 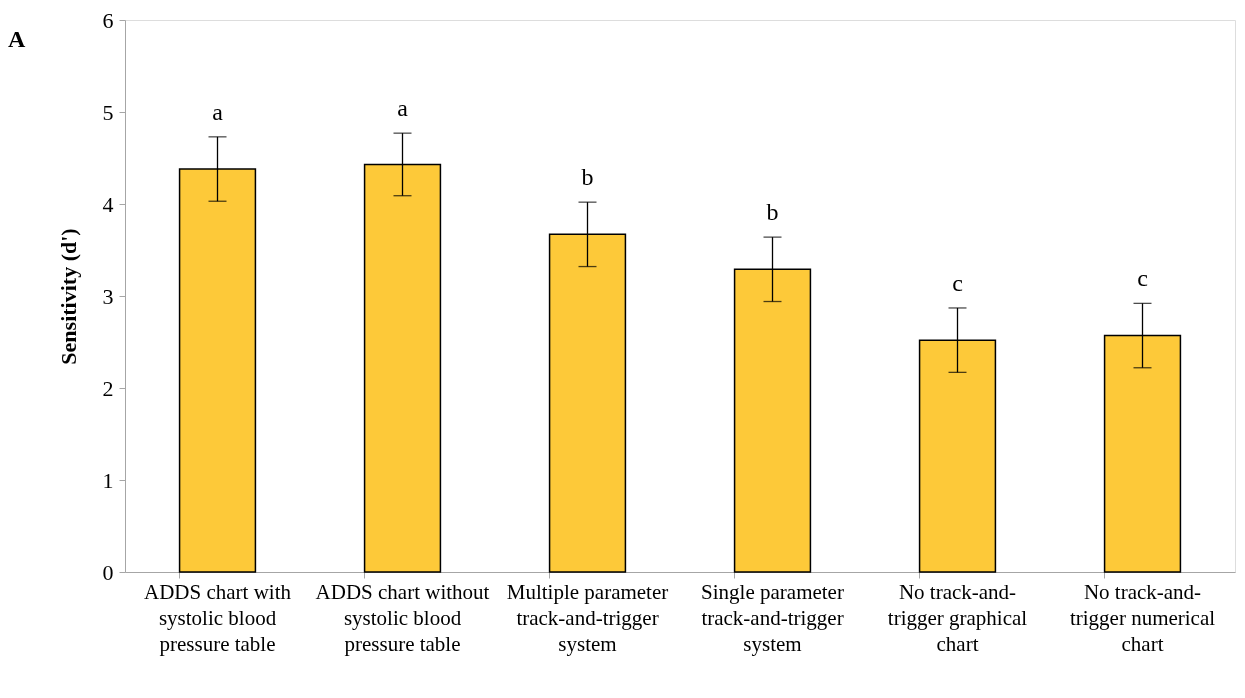 What do you see at coordinates (218, 618) in the screenshot?
I see `x-tick-label: ADDS chart with systolic blood pressure table` at bounding box center [218, 618].